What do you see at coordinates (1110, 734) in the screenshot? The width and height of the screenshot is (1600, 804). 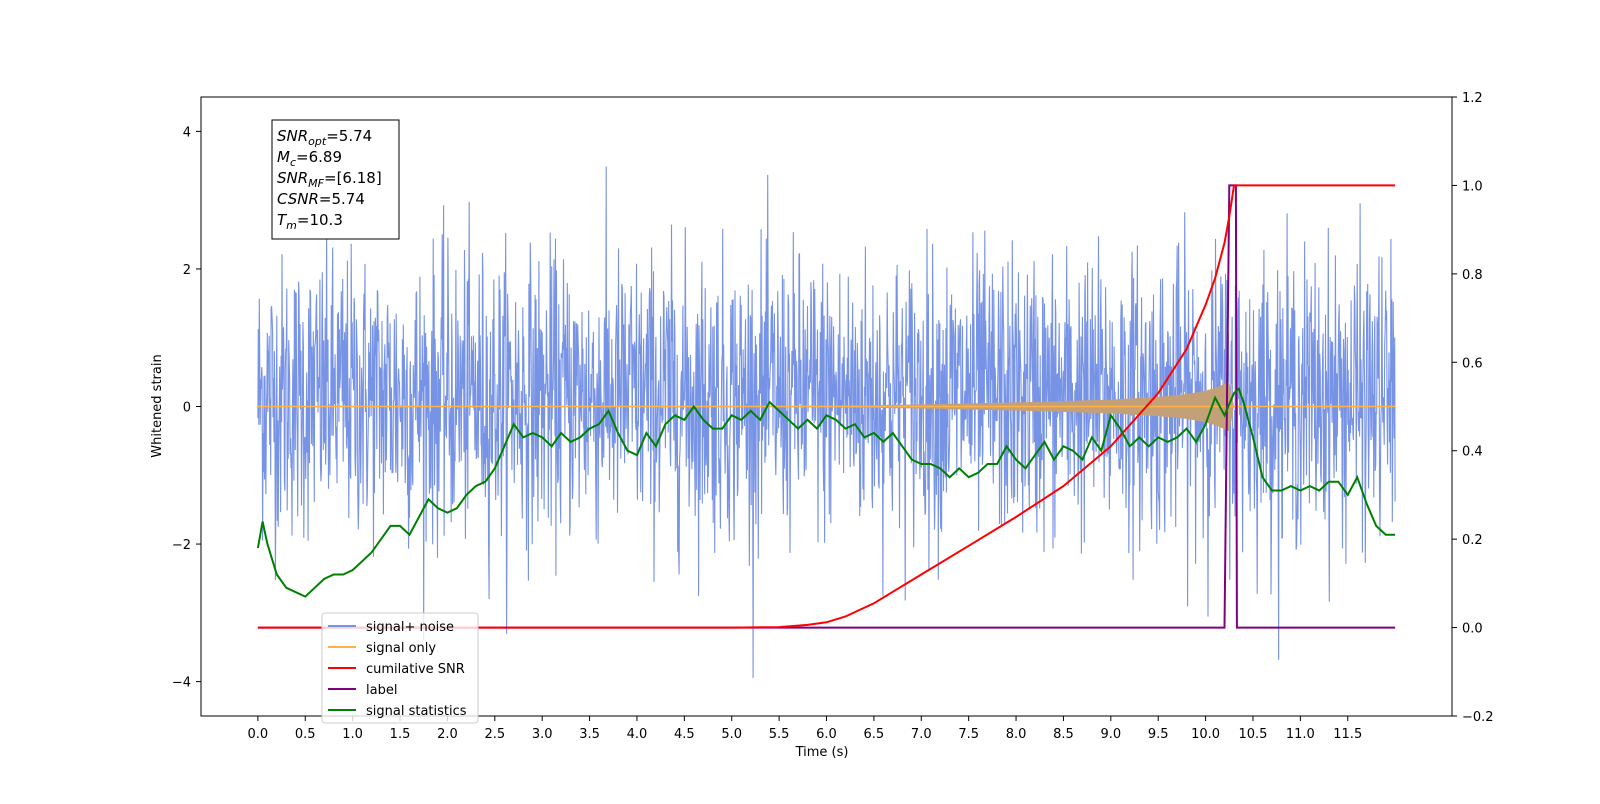 I see `x-tick-label: 9.0` at bounding box center [1110, 734].